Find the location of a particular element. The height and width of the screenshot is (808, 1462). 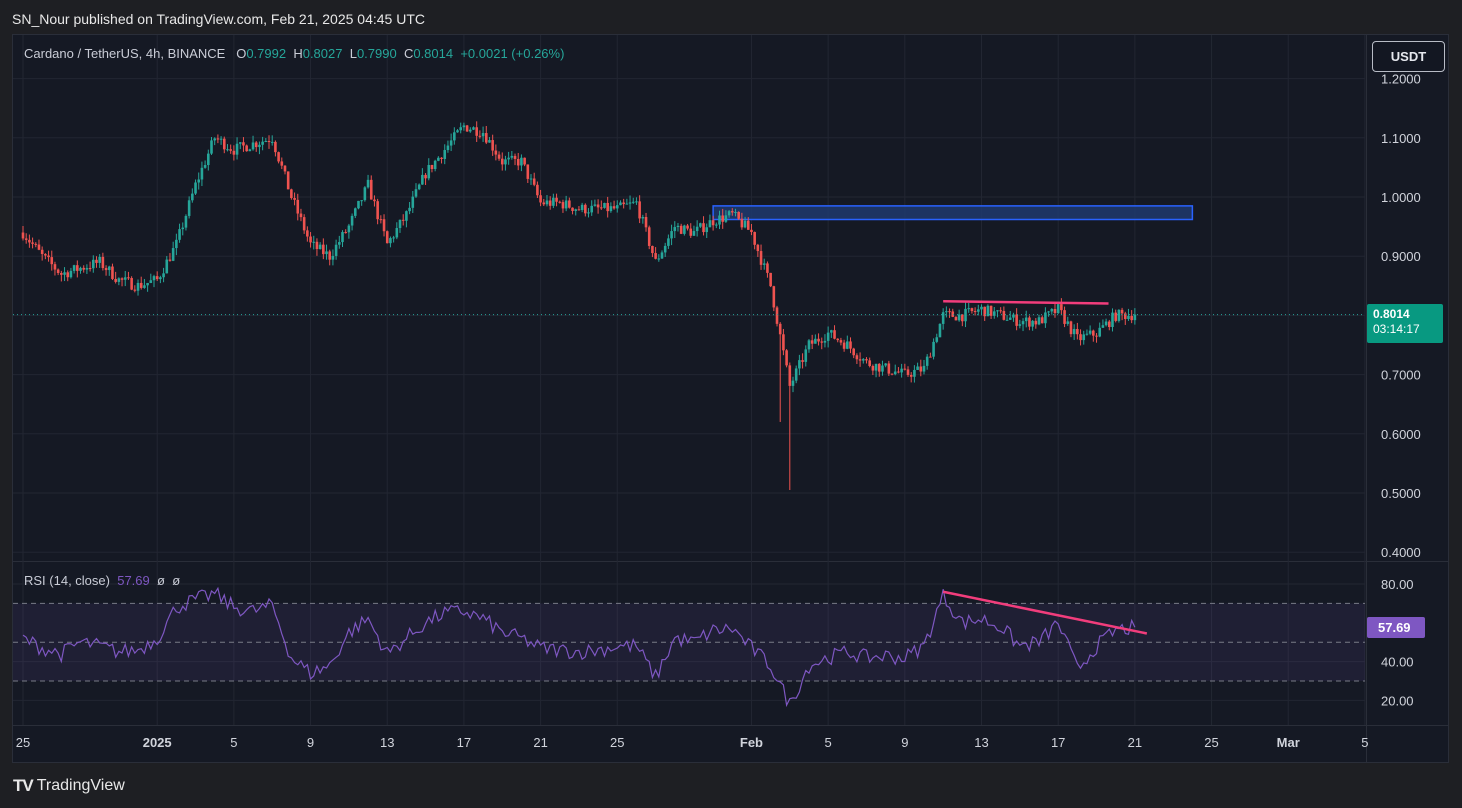

tradingview-logo-icon: TV is located at coordinates (23, 785).